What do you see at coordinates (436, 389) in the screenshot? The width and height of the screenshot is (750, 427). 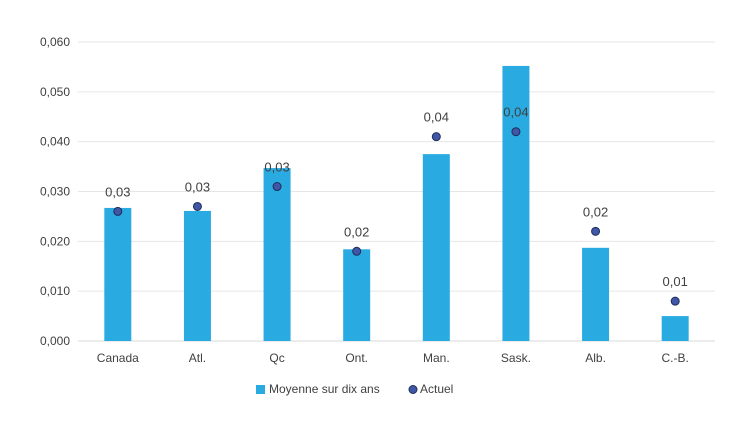 I see `legend-point-label: Actuel` at bounding box center [436, 389].